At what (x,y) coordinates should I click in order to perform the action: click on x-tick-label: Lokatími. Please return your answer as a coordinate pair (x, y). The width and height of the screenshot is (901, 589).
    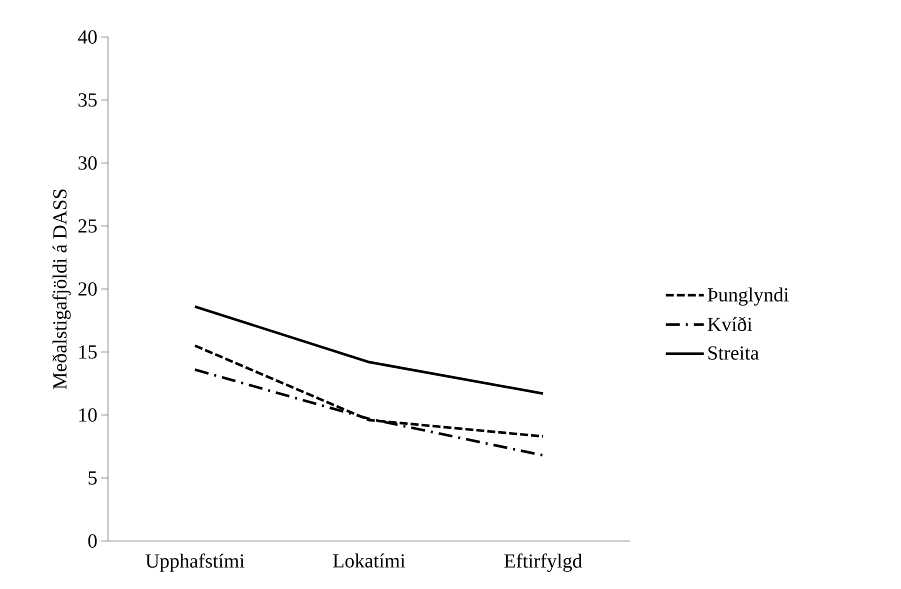
    Looking at the image, I should click on (369, 561).